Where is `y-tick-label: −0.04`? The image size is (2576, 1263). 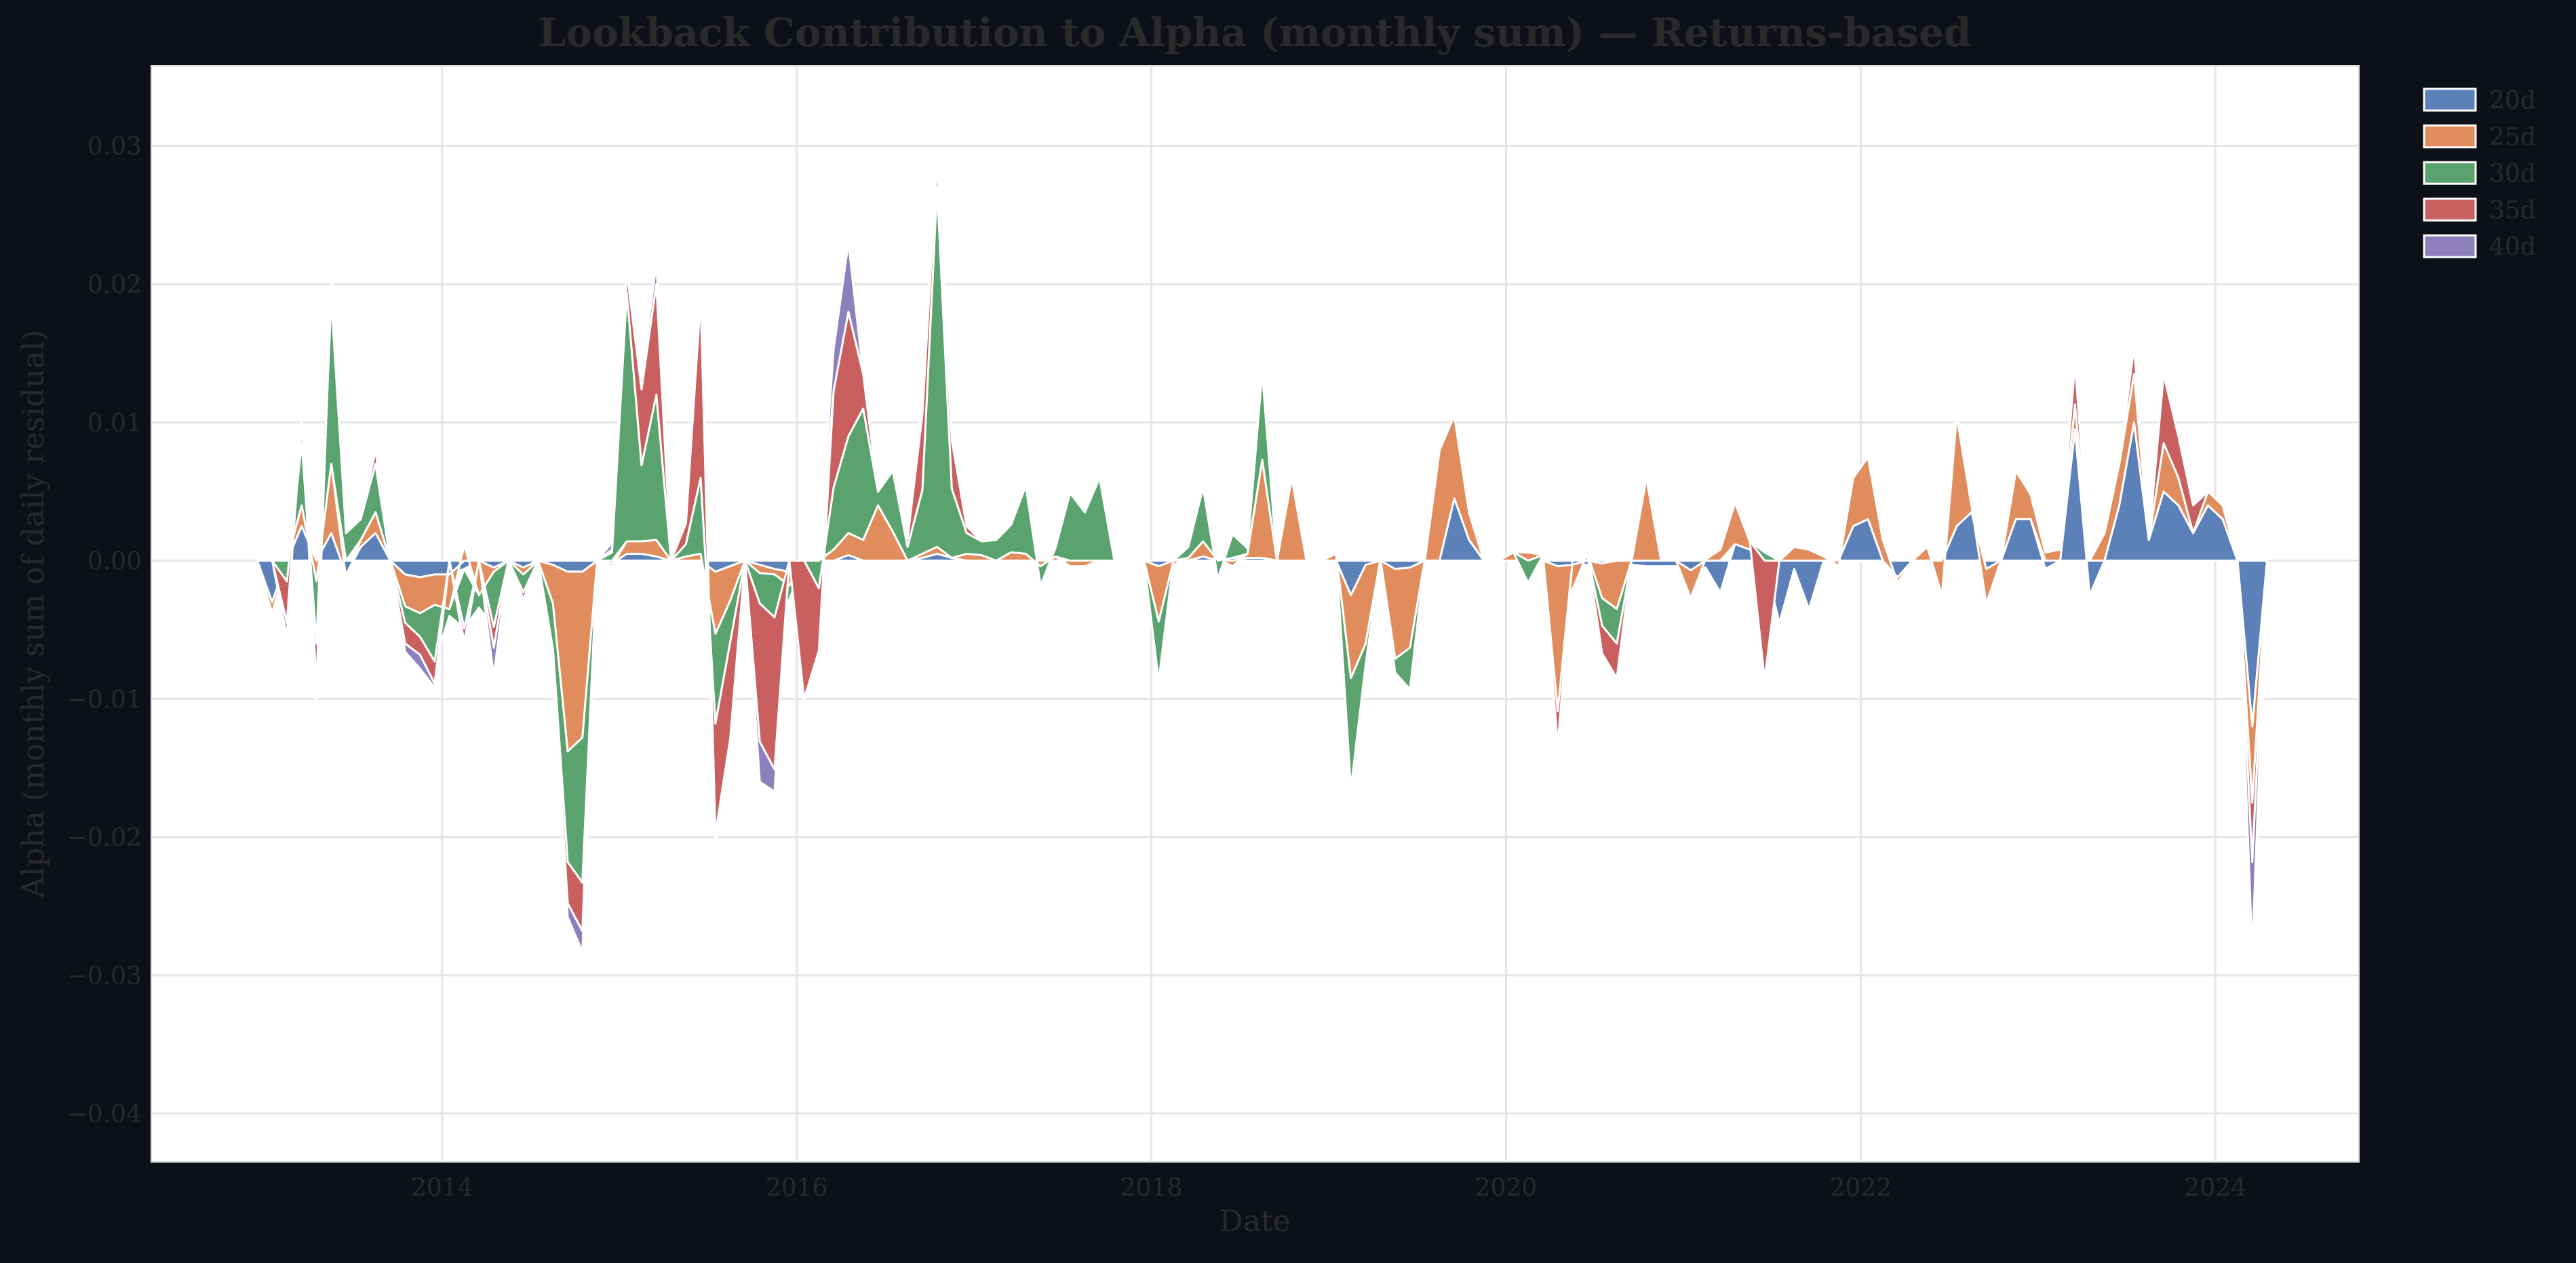 y-tick-label: −0.04 is located at coordinates (104, 1115).